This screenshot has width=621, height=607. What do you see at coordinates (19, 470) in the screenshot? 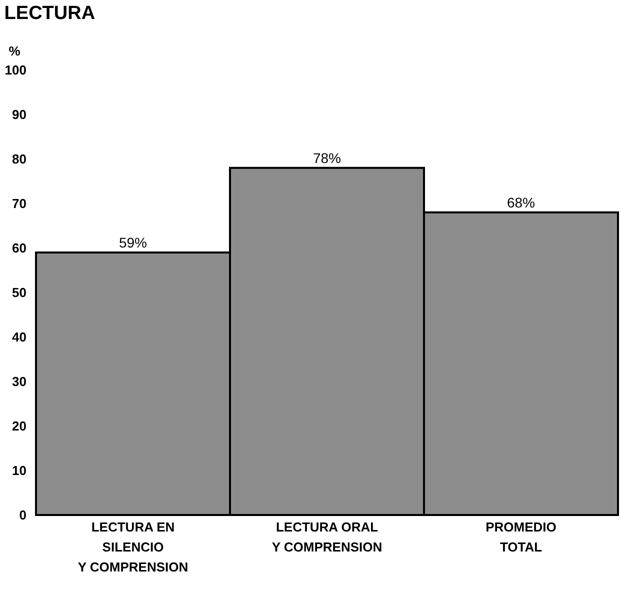
I see `y-tick-label: 10` at bounding box center [19, 470].